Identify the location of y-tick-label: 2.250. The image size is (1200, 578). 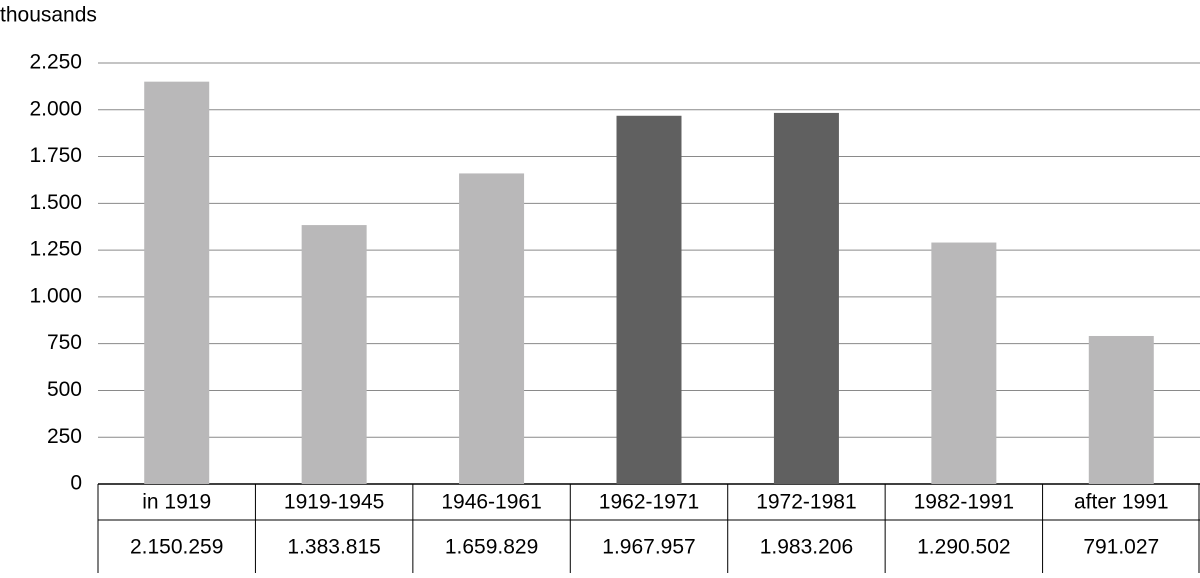
(55, 62).